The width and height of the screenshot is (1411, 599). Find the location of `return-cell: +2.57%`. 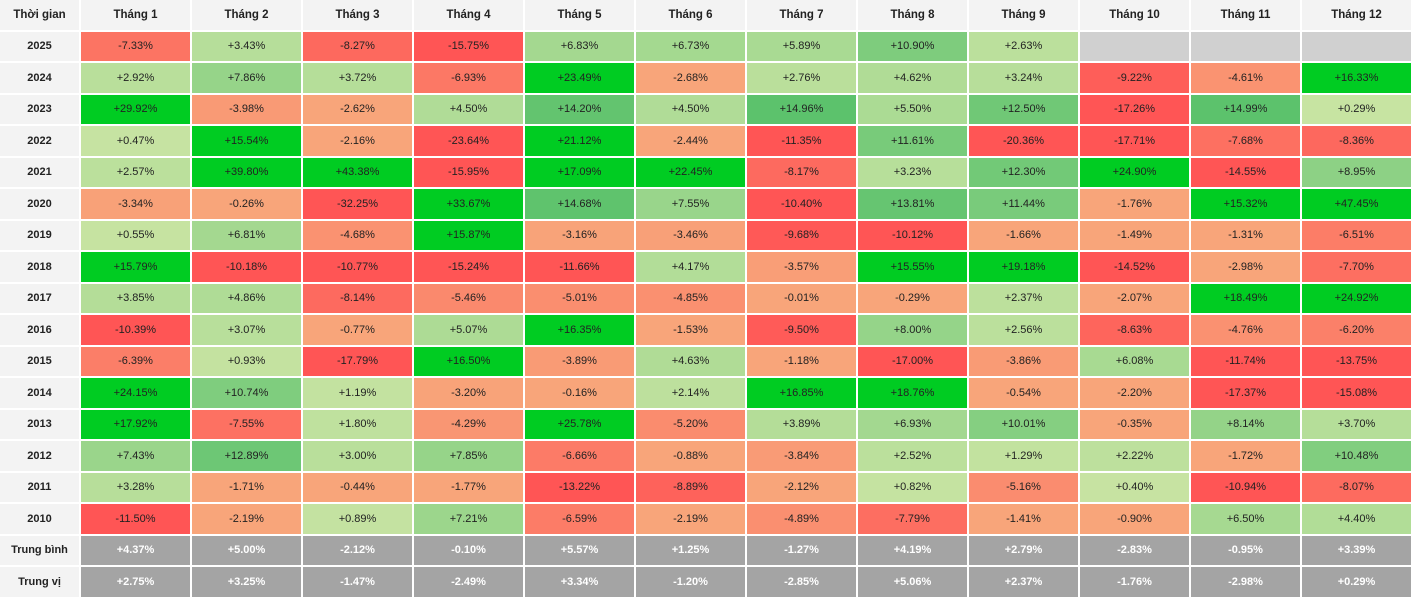

return-cell: +2.57% is located at coordinates (135, 172).